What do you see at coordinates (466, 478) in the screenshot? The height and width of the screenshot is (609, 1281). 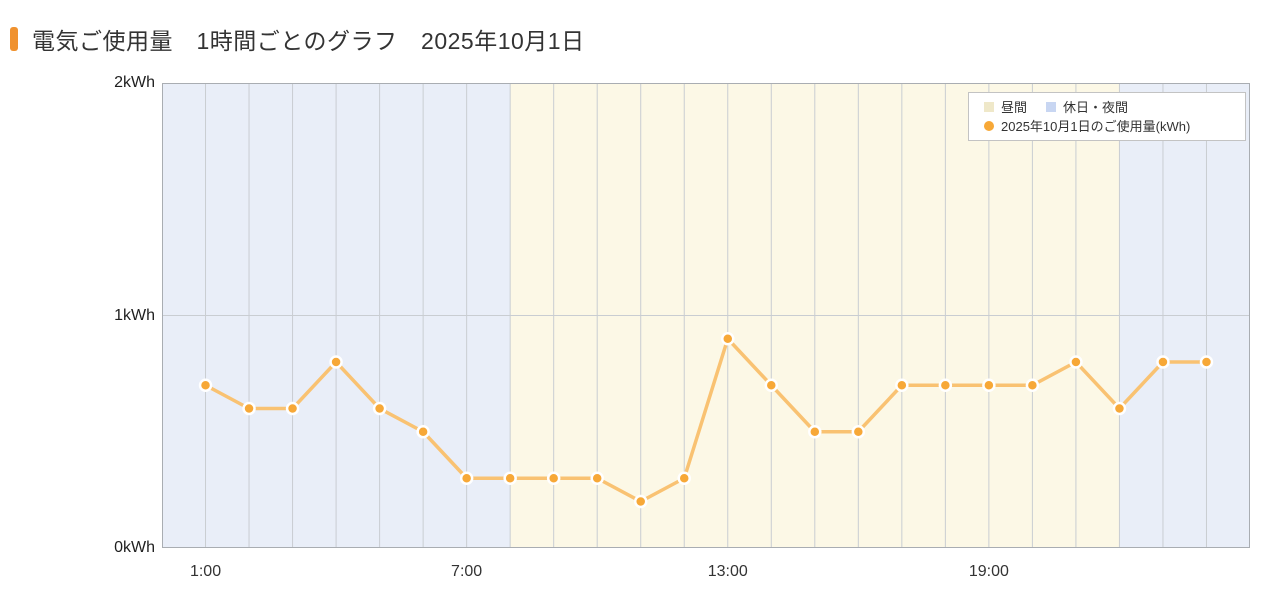 I see `data-point-7:00` at bounding box center [466, 478].